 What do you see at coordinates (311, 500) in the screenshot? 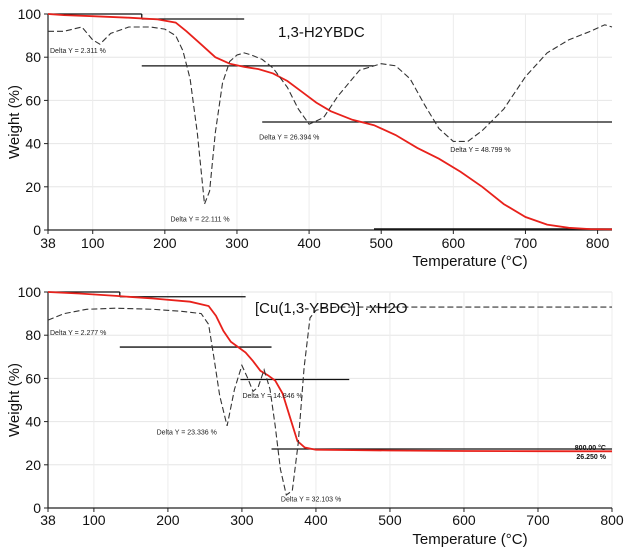
I see `delta-y-annotation: Delta Y = 32.103 %` at bounding box center [311, 500].